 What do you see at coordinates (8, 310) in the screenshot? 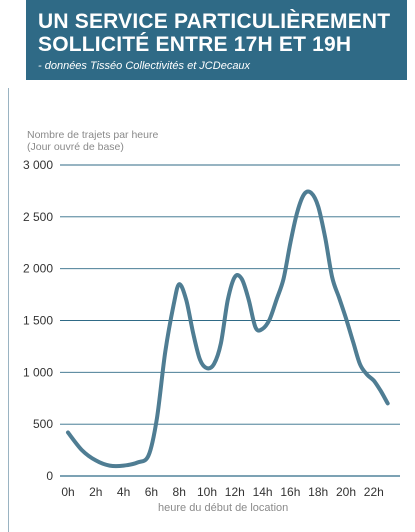
I see `frame-border` at bounding box center [8, 310].